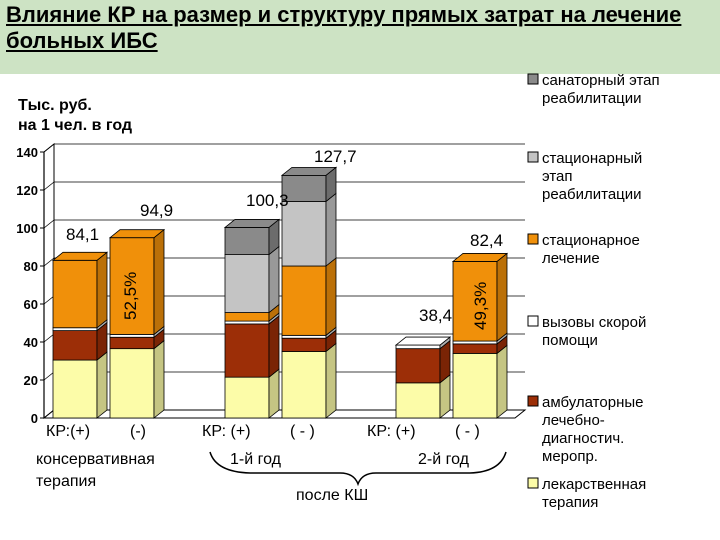  What do you see at coordinates (570, 340) in the screenshot?
I see `legend-label: помощи` at bounding box center [570, 340].